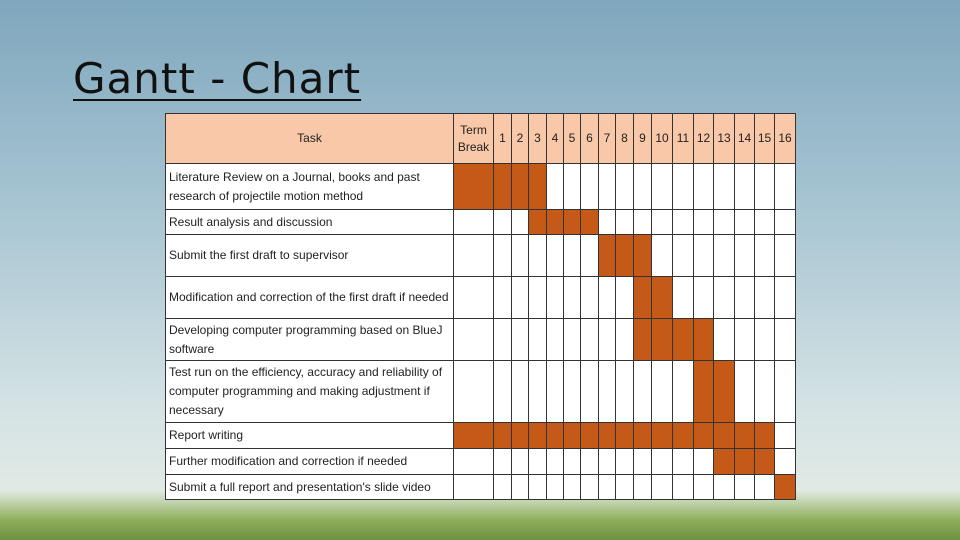  Describe the element at coordinates (703, 138) in the screenshot. I see `header-cell: 12` at that location.